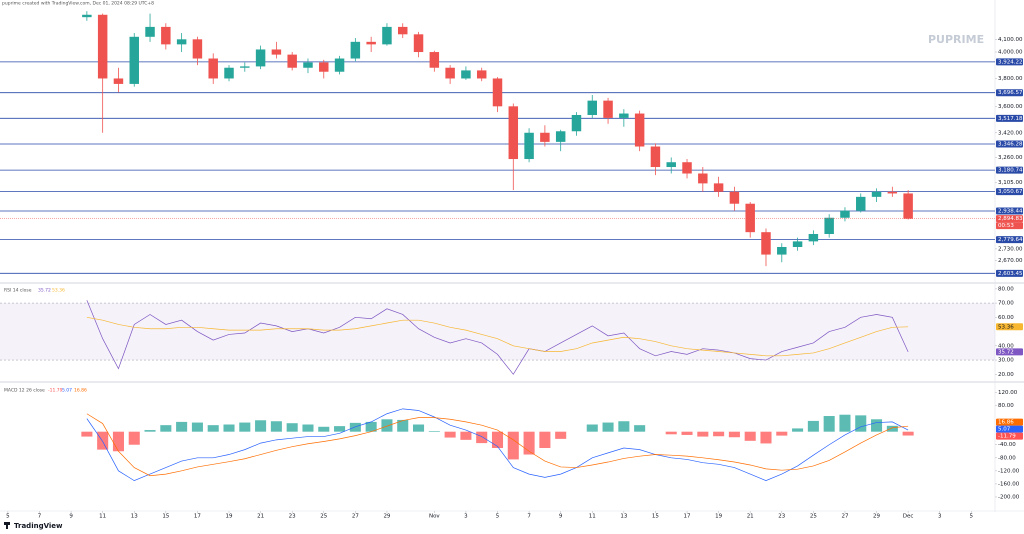  I want to click on x-tick-label: 29, so click(876, 517).